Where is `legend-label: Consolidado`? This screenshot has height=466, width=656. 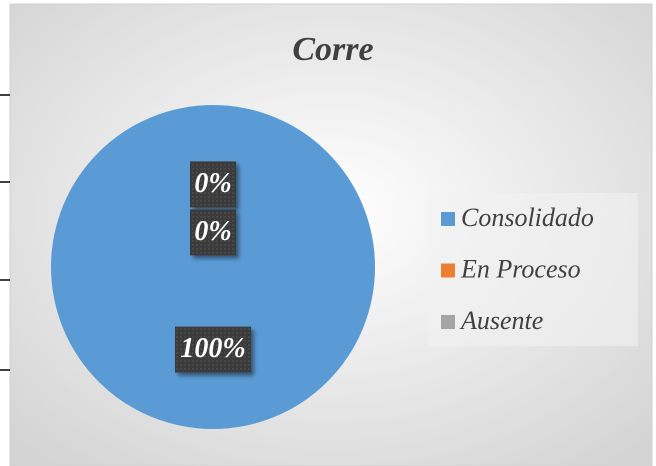
legend-label: Consolidado is located at coordinates (527, 217).